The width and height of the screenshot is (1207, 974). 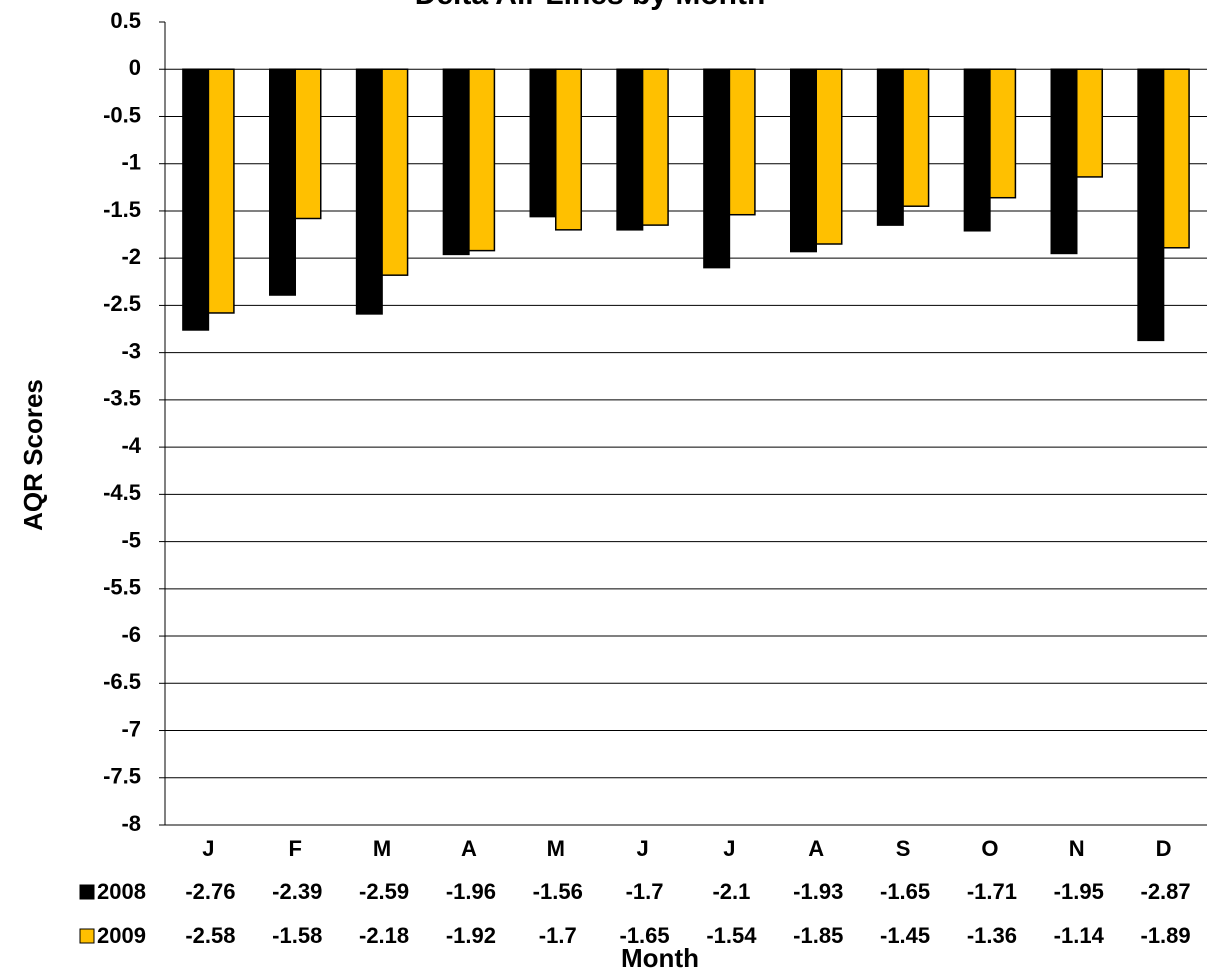 What do you see at coordinates (122, 398) in the screenshot?
I see `y-tick-label: -3.5` at bounding box center [122, 398].